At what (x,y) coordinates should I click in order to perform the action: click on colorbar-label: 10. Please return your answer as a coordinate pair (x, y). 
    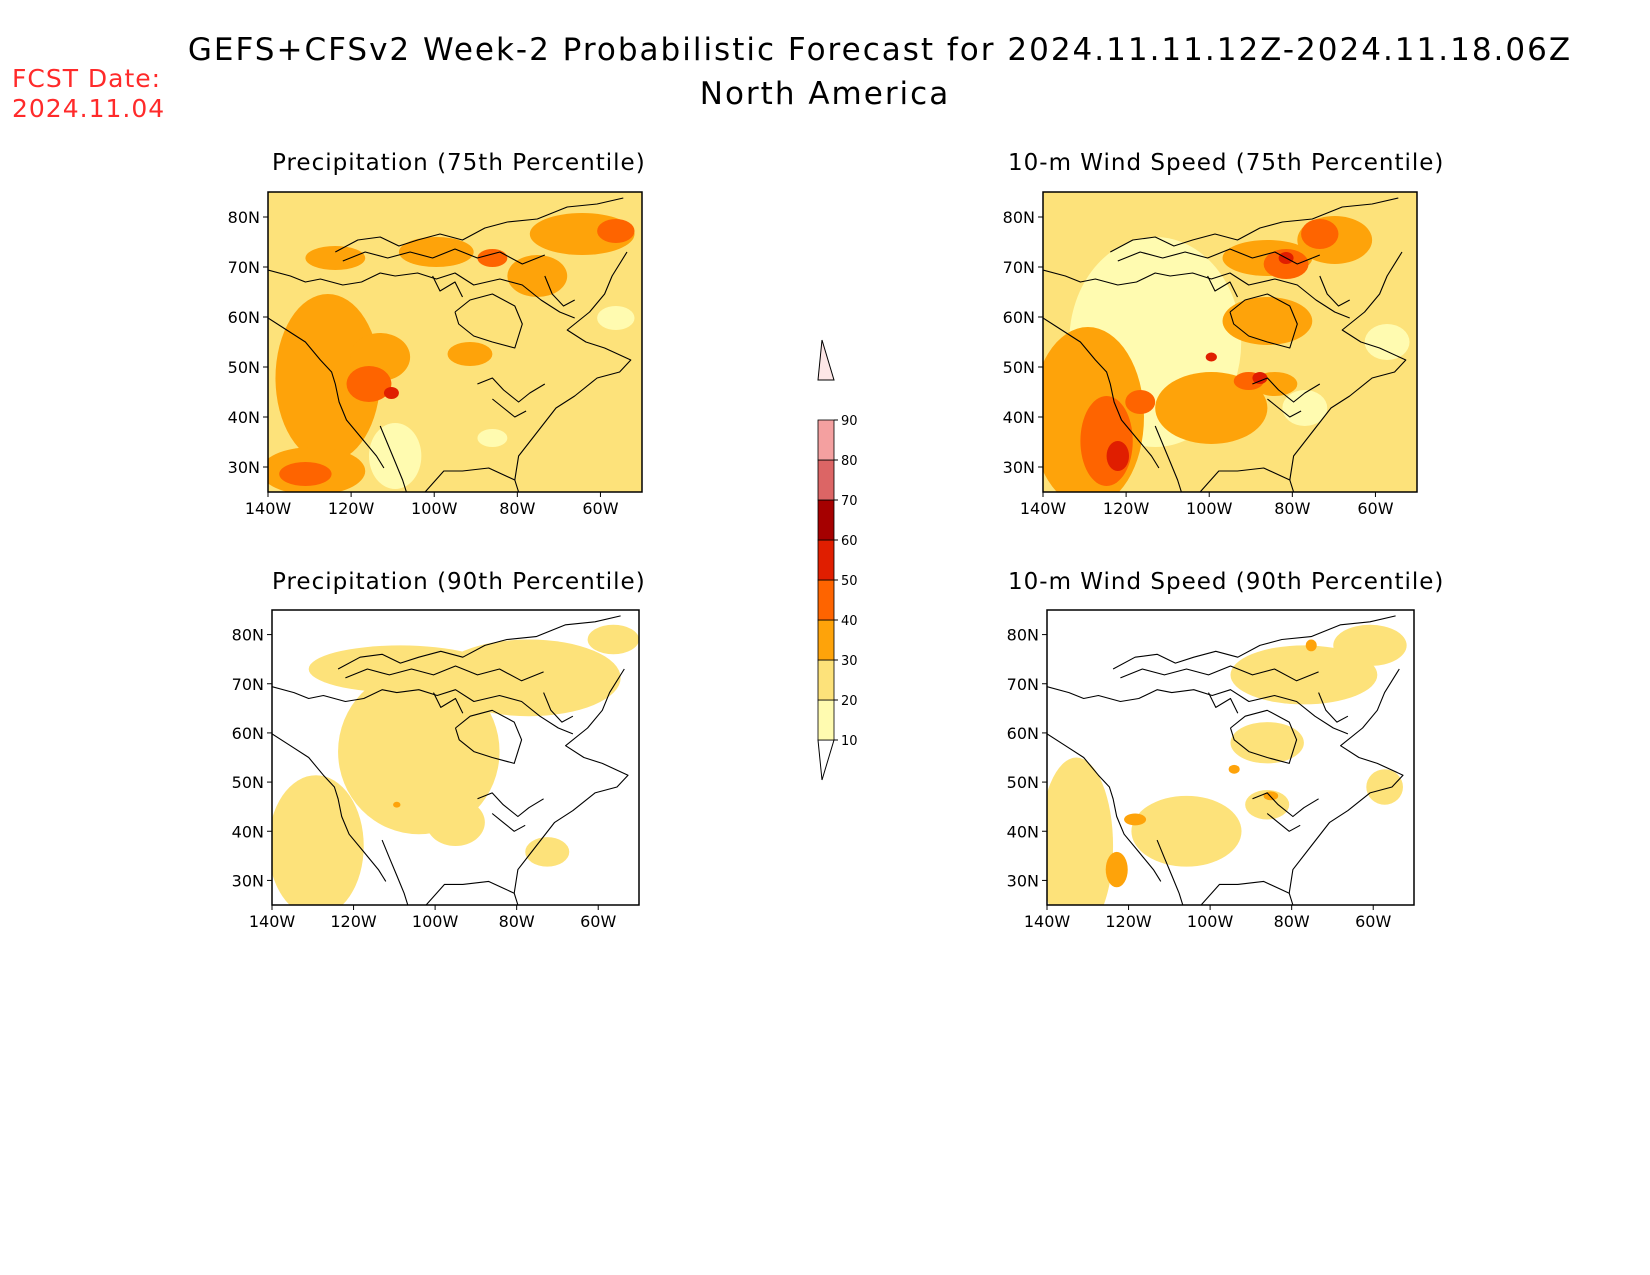
    Looking at the image, I should click on (849, 741).